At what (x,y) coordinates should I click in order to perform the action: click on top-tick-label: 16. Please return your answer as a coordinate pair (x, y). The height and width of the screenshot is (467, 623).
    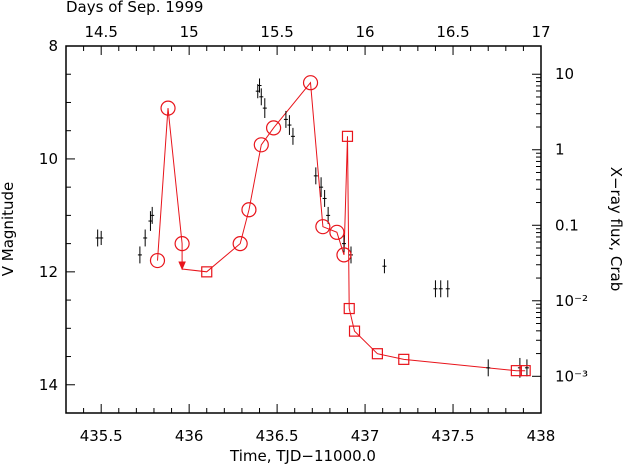
    Looking at the image, I should click on (365, 32).